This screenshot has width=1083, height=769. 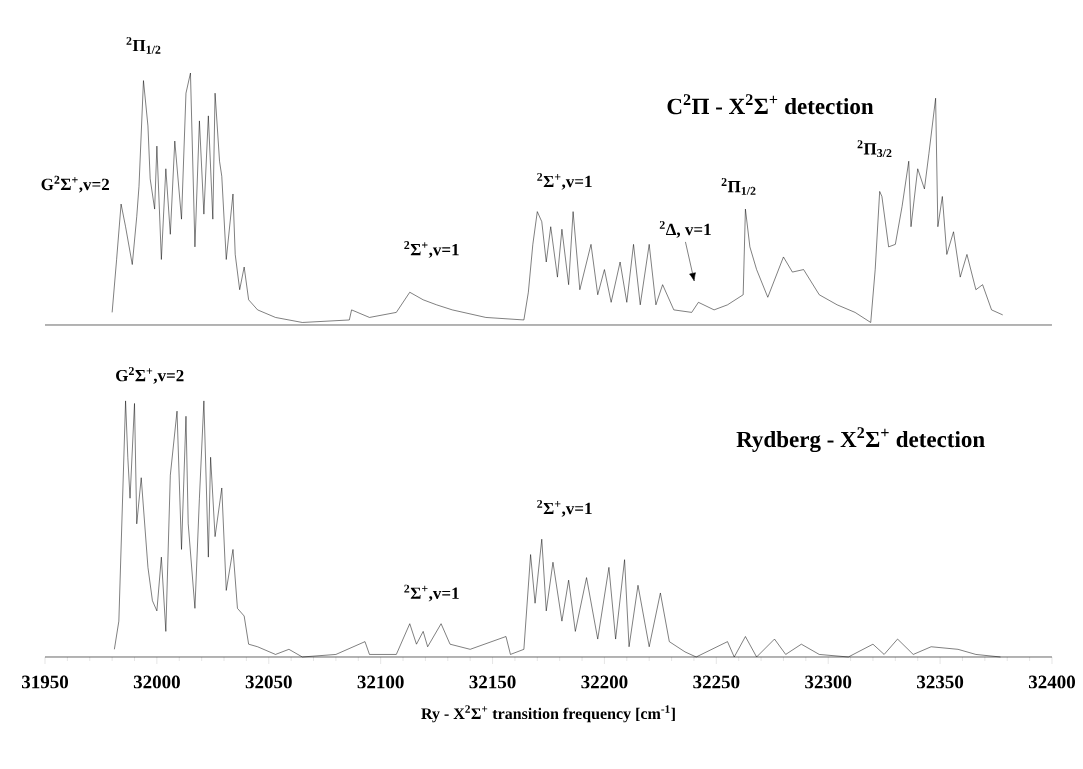 What do you see at coordinates (380, 682) in the screenshot?
I see `x-tick-label: 32100` at bounding box center [380, 682].